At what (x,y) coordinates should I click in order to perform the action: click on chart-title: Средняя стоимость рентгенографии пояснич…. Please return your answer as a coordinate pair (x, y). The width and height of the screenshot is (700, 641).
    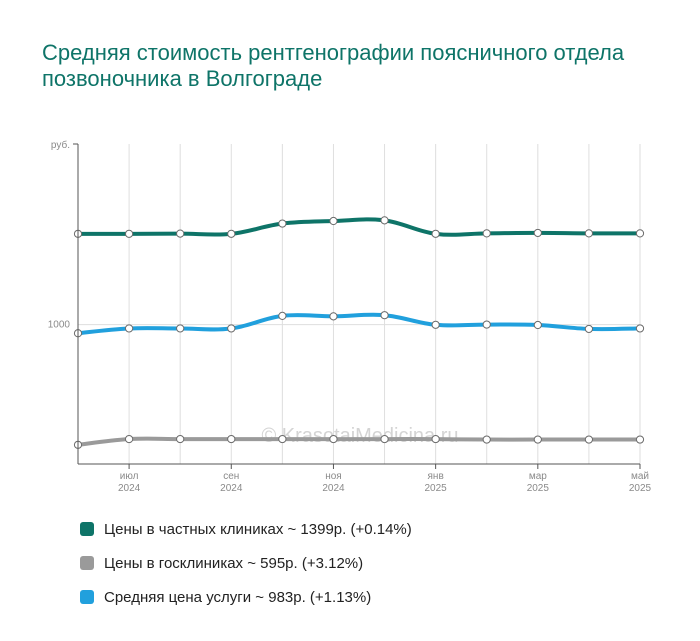
    Looking at the image, I should click on (333, 65).